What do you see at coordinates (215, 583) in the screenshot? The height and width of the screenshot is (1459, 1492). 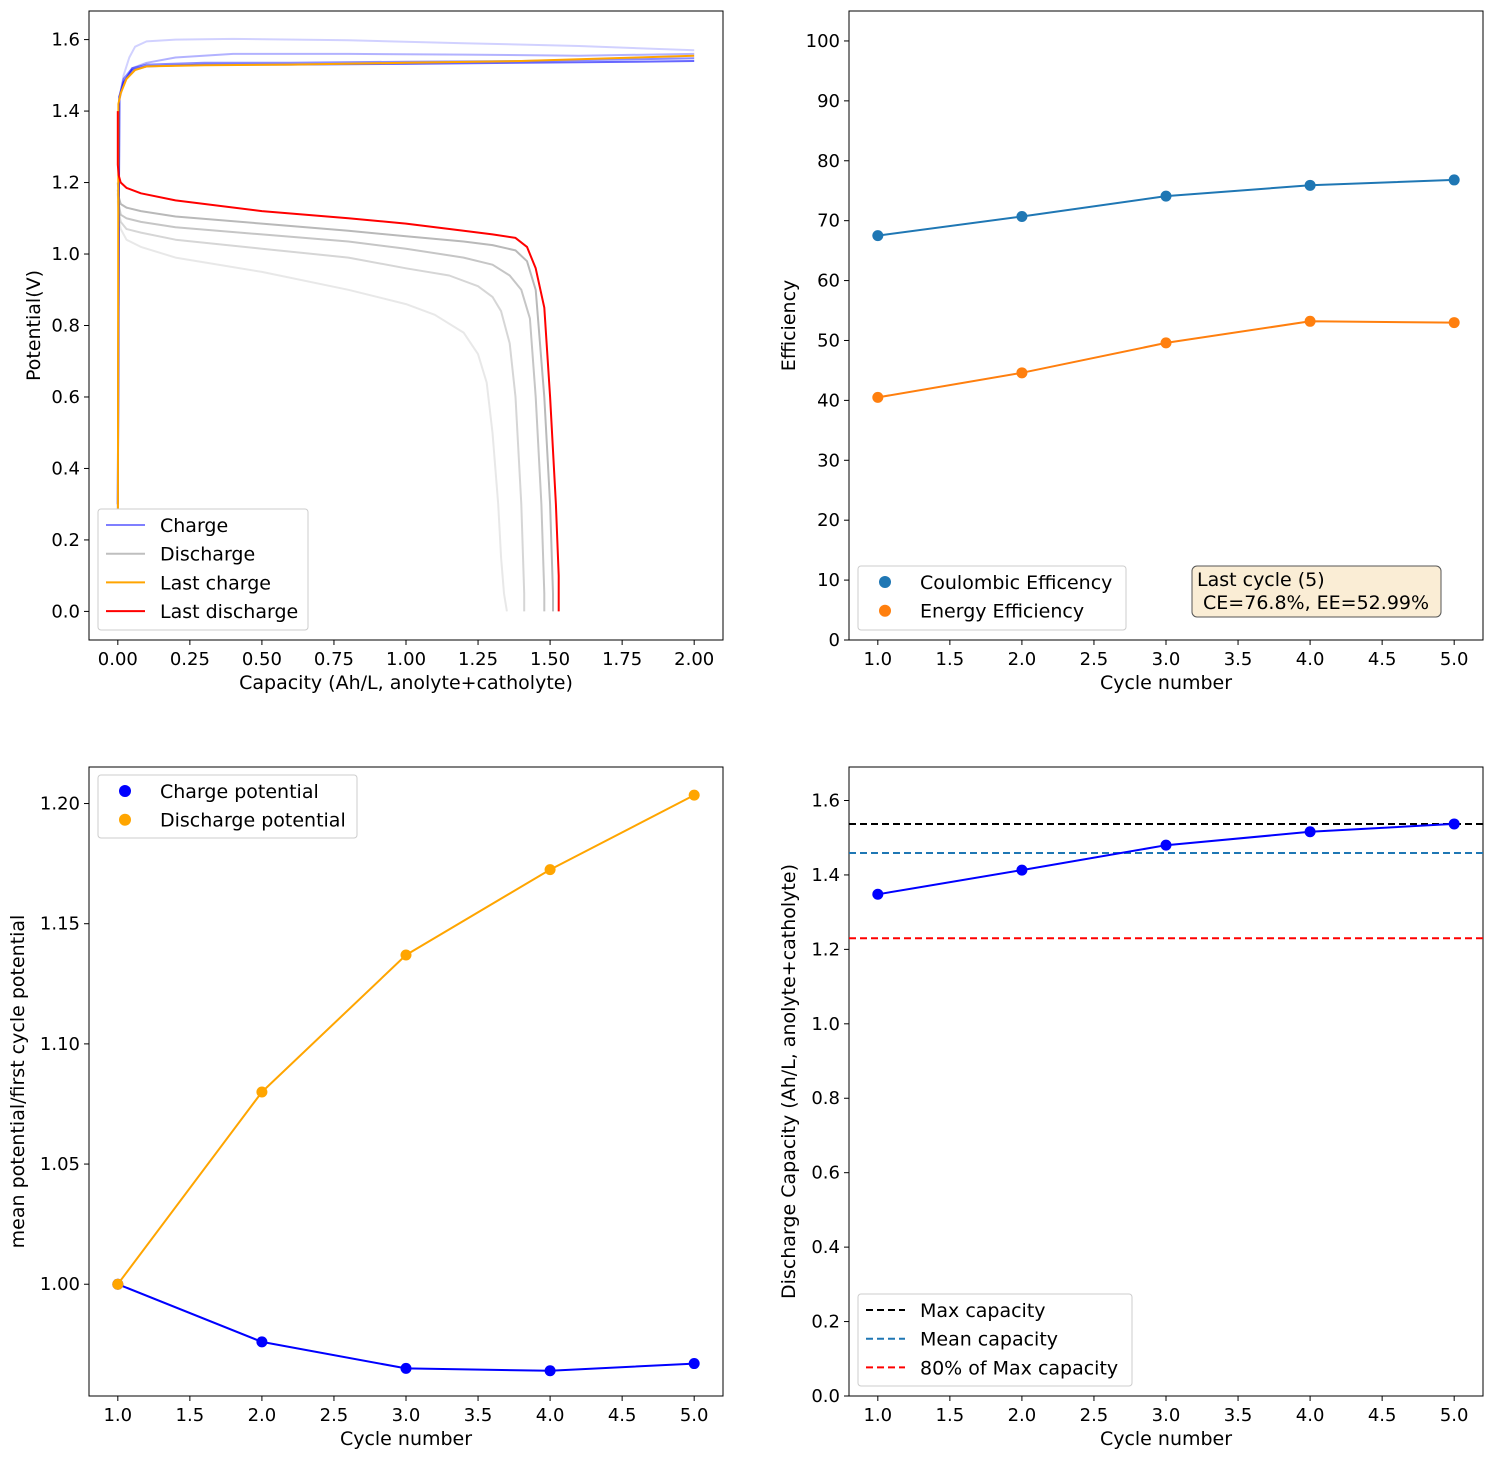 I see `legend-label: Last charge` at bounding box center [215, 583].